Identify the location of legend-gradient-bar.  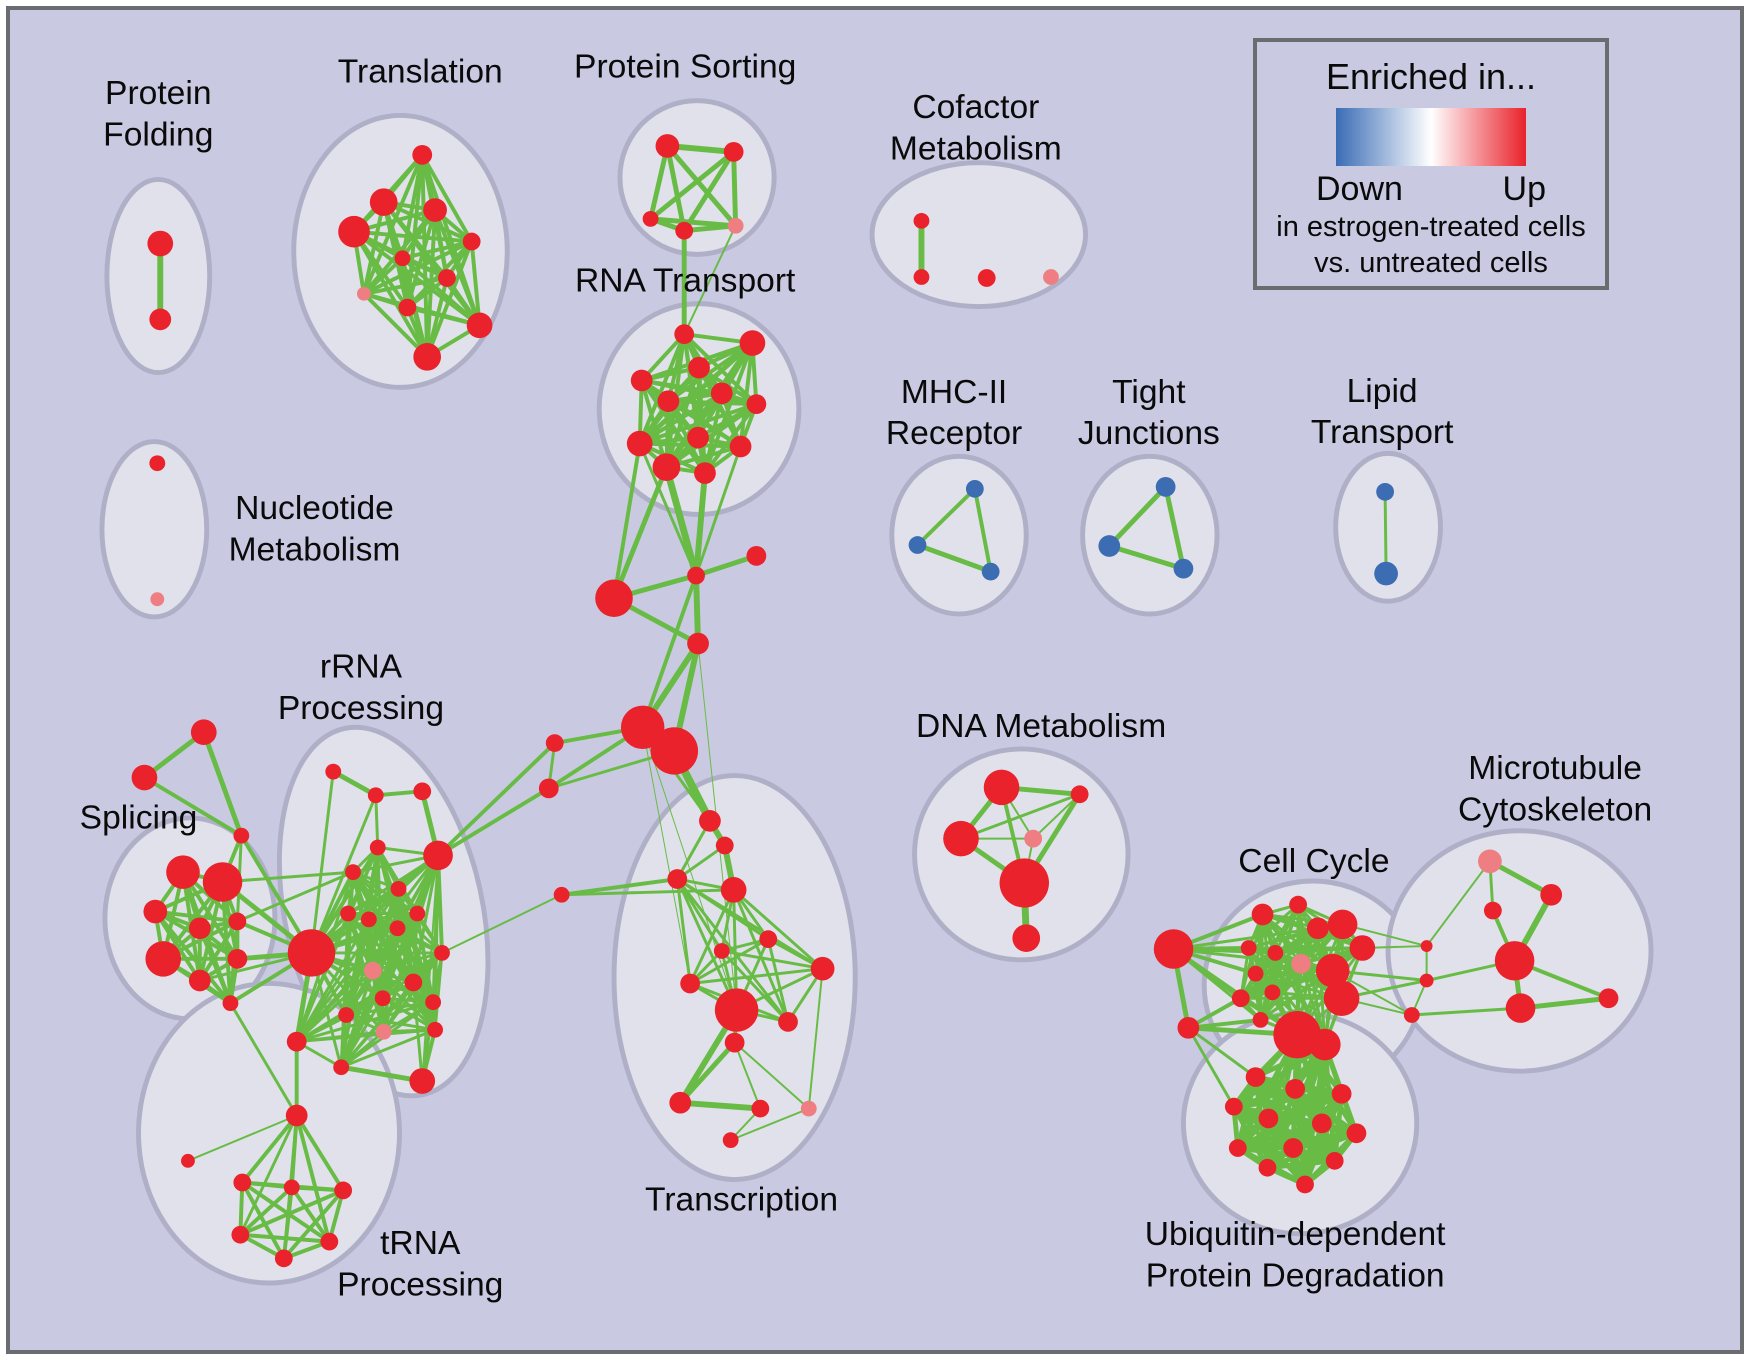
(1431, 137).